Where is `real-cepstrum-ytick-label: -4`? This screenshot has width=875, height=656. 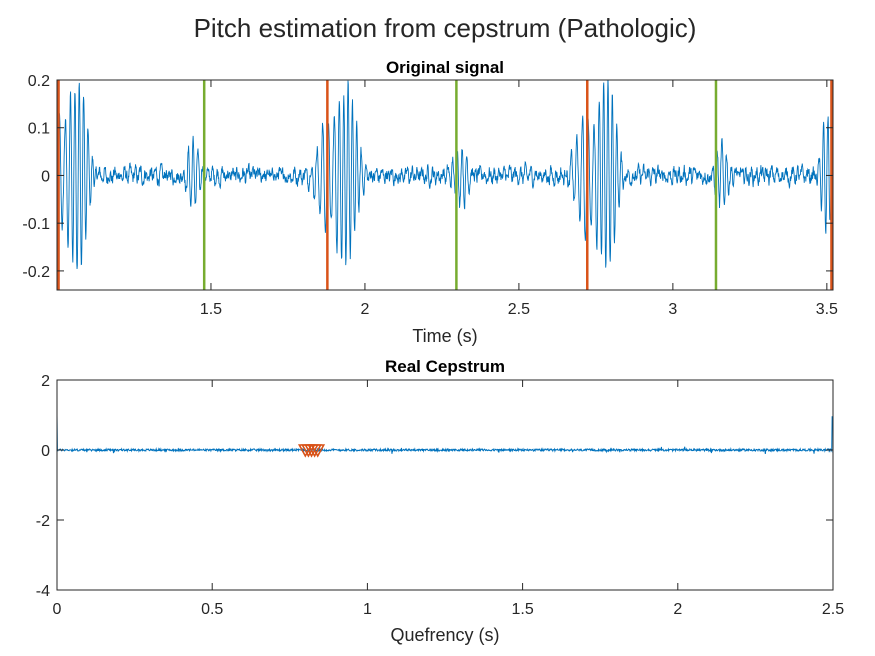 real-cepstrum-ytick-label: -4 is located at coordinates (43, 591).